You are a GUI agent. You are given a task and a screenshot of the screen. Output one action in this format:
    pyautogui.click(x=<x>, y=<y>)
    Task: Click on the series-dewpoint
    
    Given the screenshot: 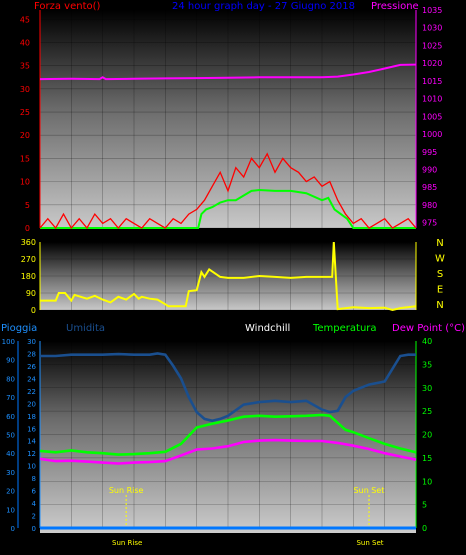 What is the action you would take?
    pyautogui.click(x=228, y=451)
    